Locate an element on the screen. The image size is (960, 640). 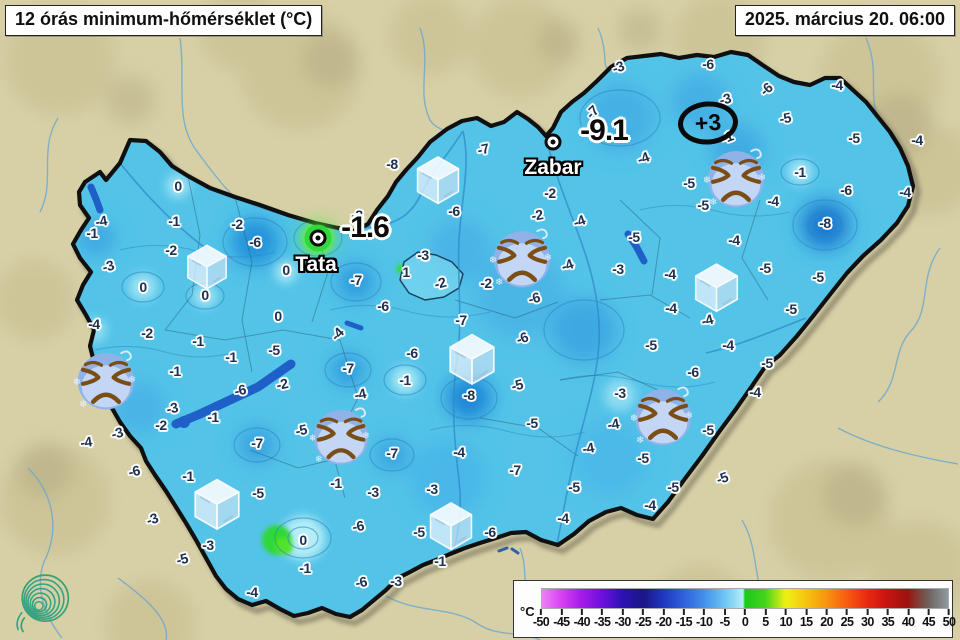
legend-tick: 35 is located at coordinates (888, 619).